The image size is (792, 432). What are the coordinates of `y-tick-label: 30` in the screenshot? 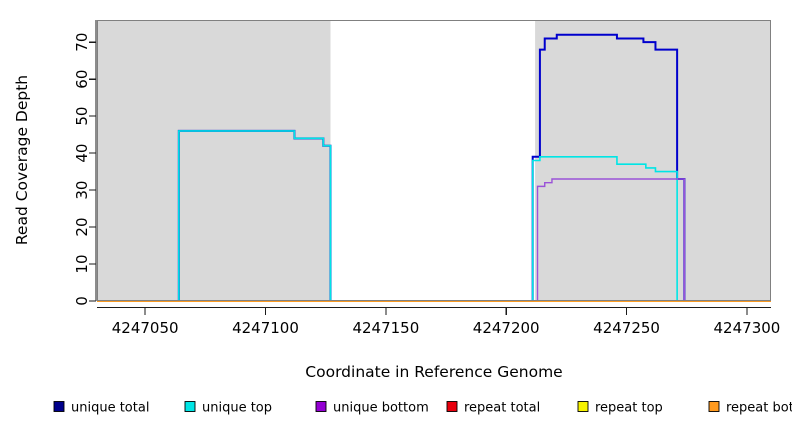 It's located at (82, 190).